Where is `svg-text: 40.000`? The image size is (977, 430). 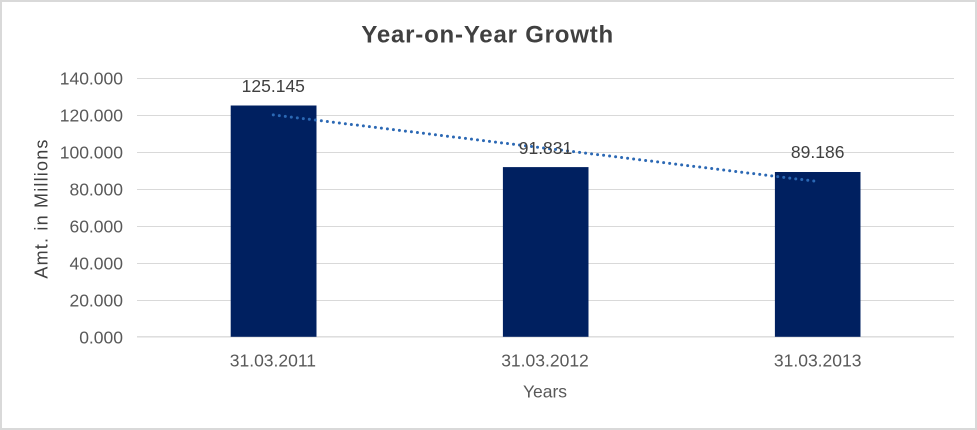
svg-text: 40.000 is located at coordinates (96, 264).